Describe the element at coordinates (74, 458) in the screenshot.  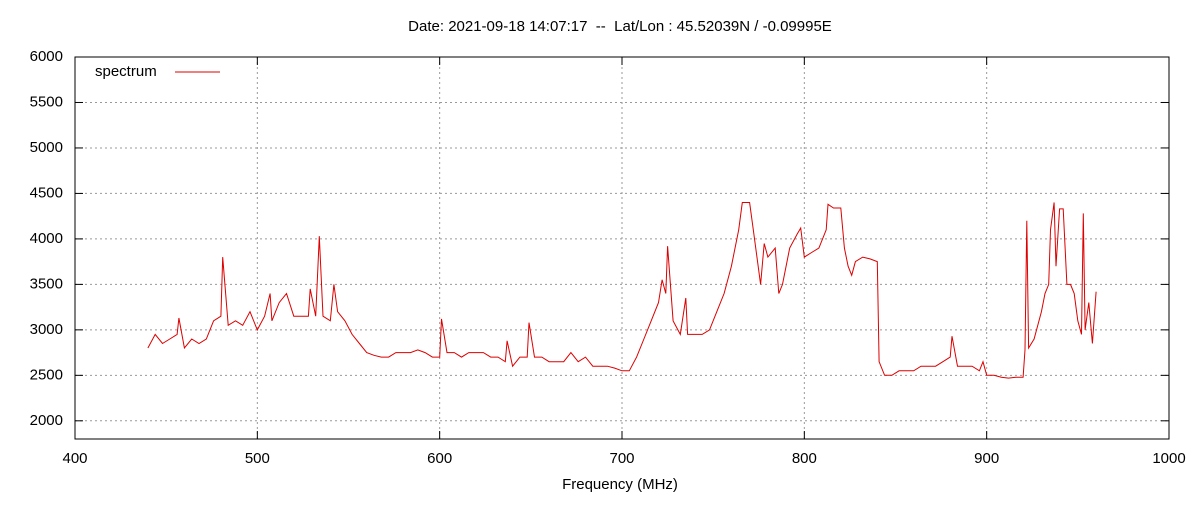
I see `x-tick-label: 400` at that location.